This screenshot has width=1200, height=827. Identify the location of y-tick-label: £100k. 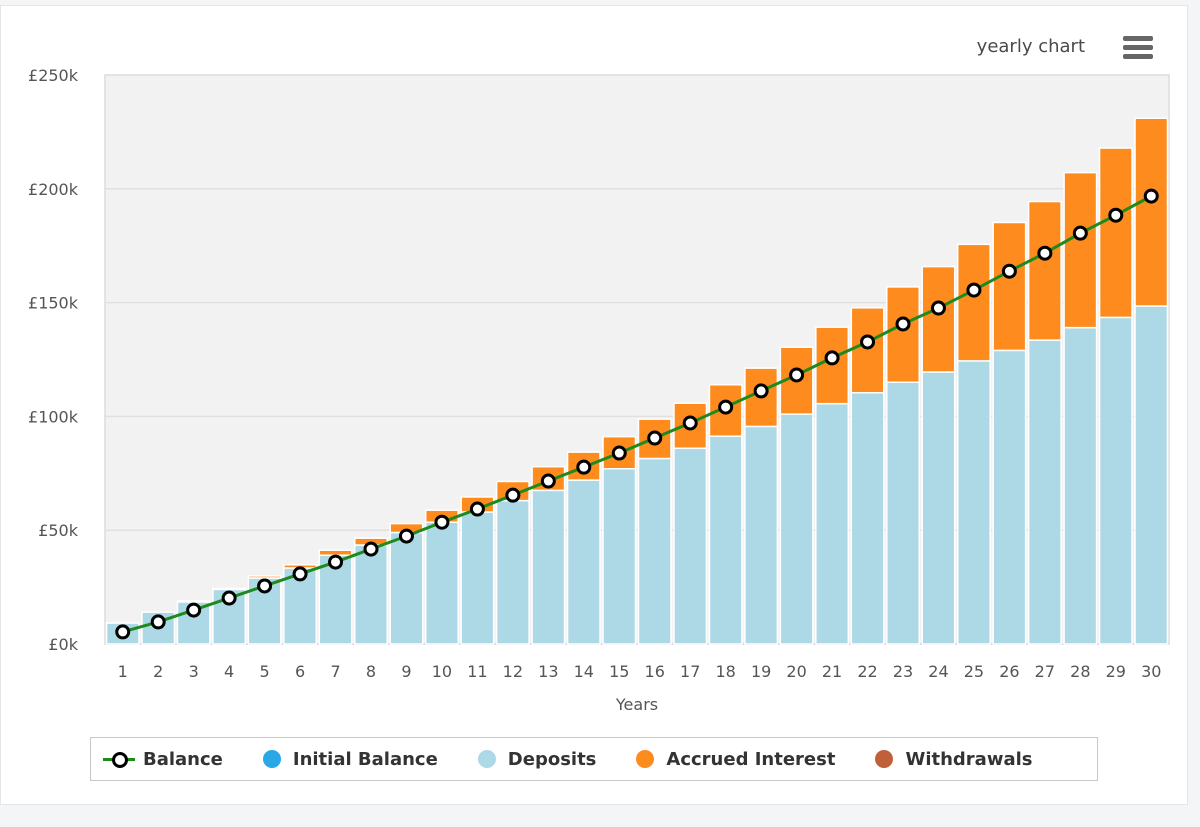
(53, 416).